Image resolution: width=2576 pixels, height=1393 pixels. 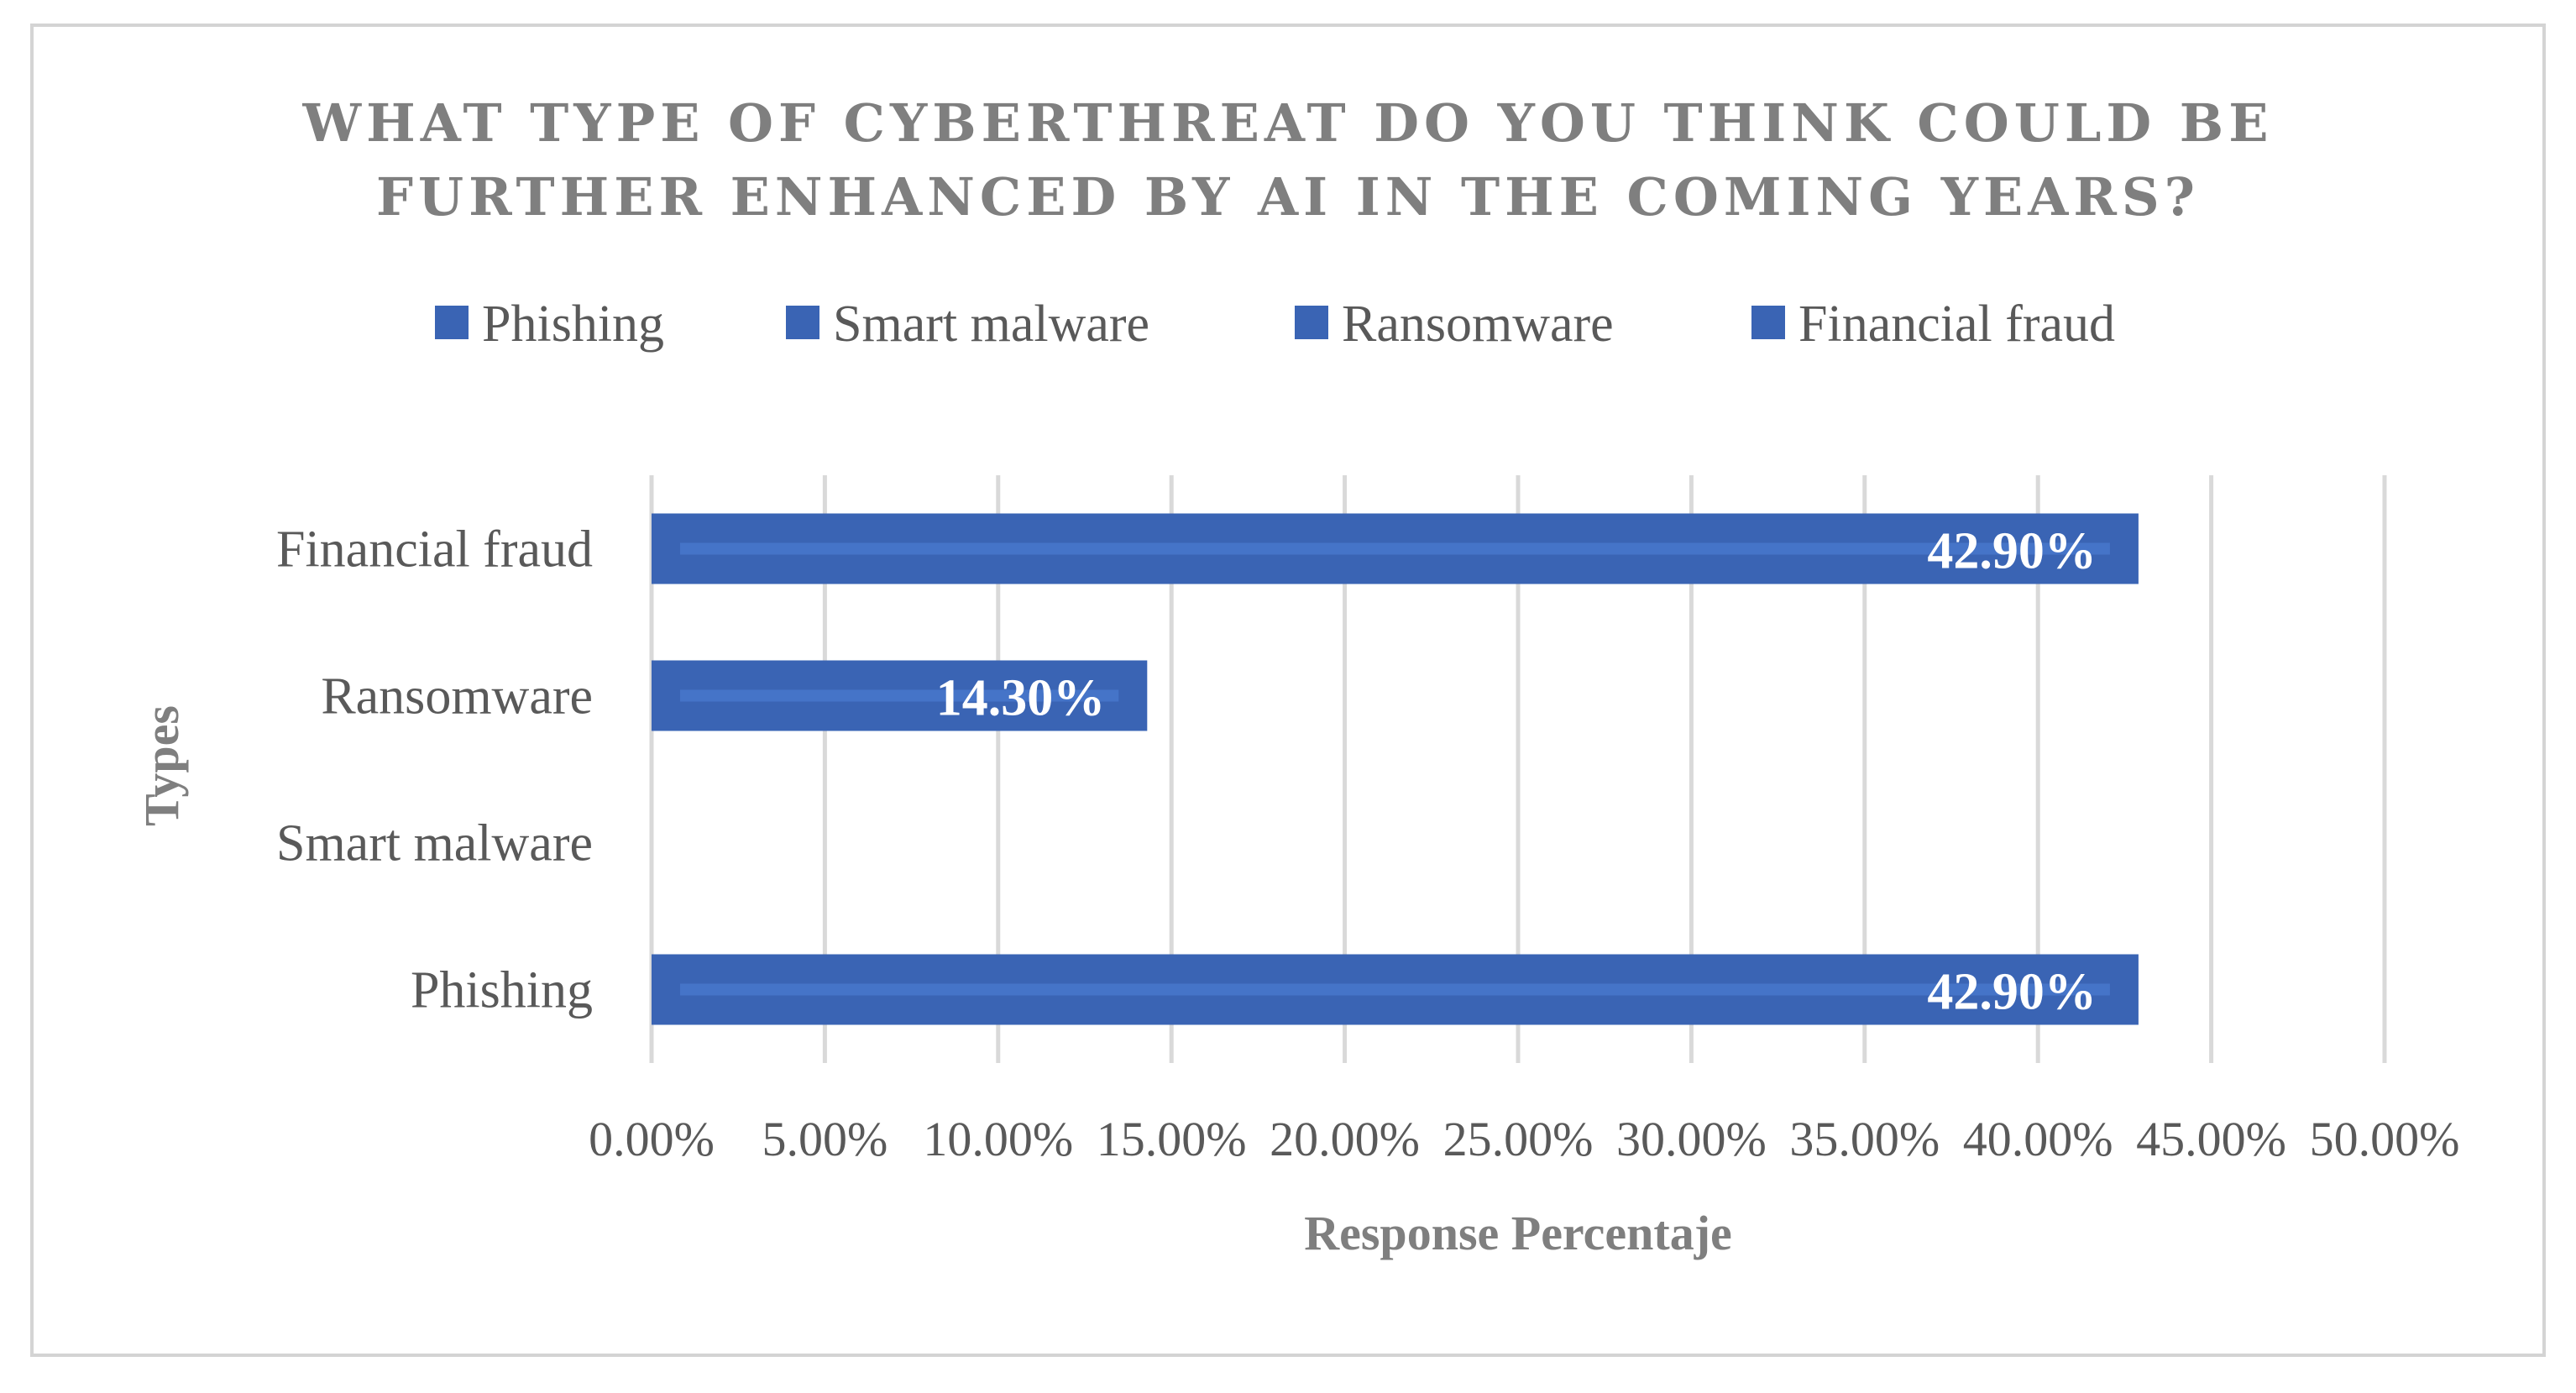 What do you see at coordinates (1518, 1233) in the screenshot?
I see `x-axis-title: Response Percentaje` at bounding box center [1518, 1233].